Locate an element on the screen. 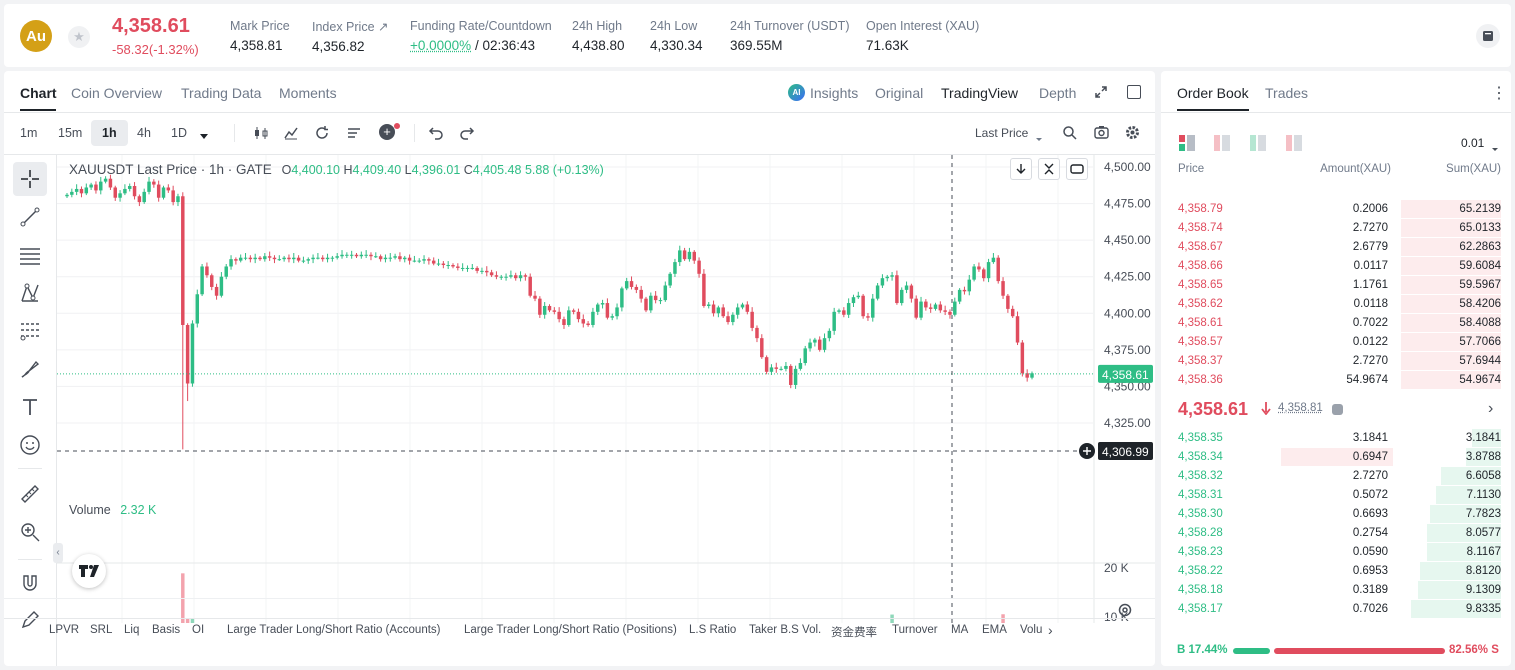 The width and height of the screenshot is (1515, 670). redo-icon is located at coordinates (467, 135).